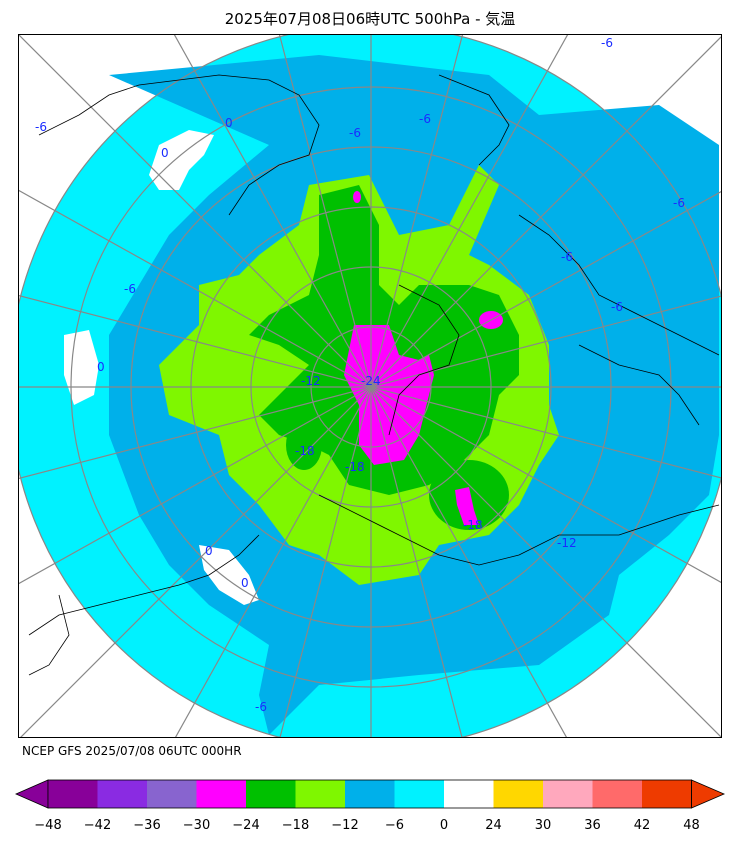  I want to click on colorbar-tick-label: 24, so click(493, 825).